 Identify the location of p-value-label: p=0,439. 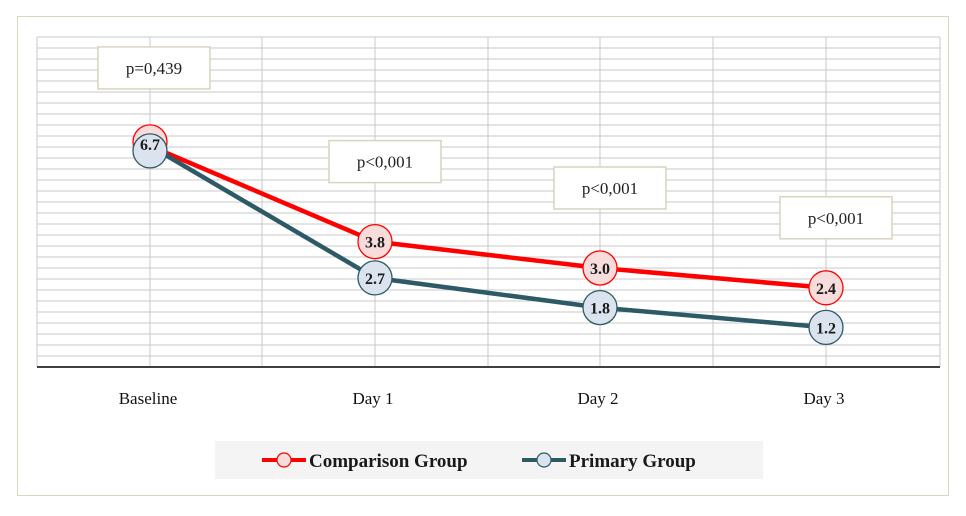
(154, 68).